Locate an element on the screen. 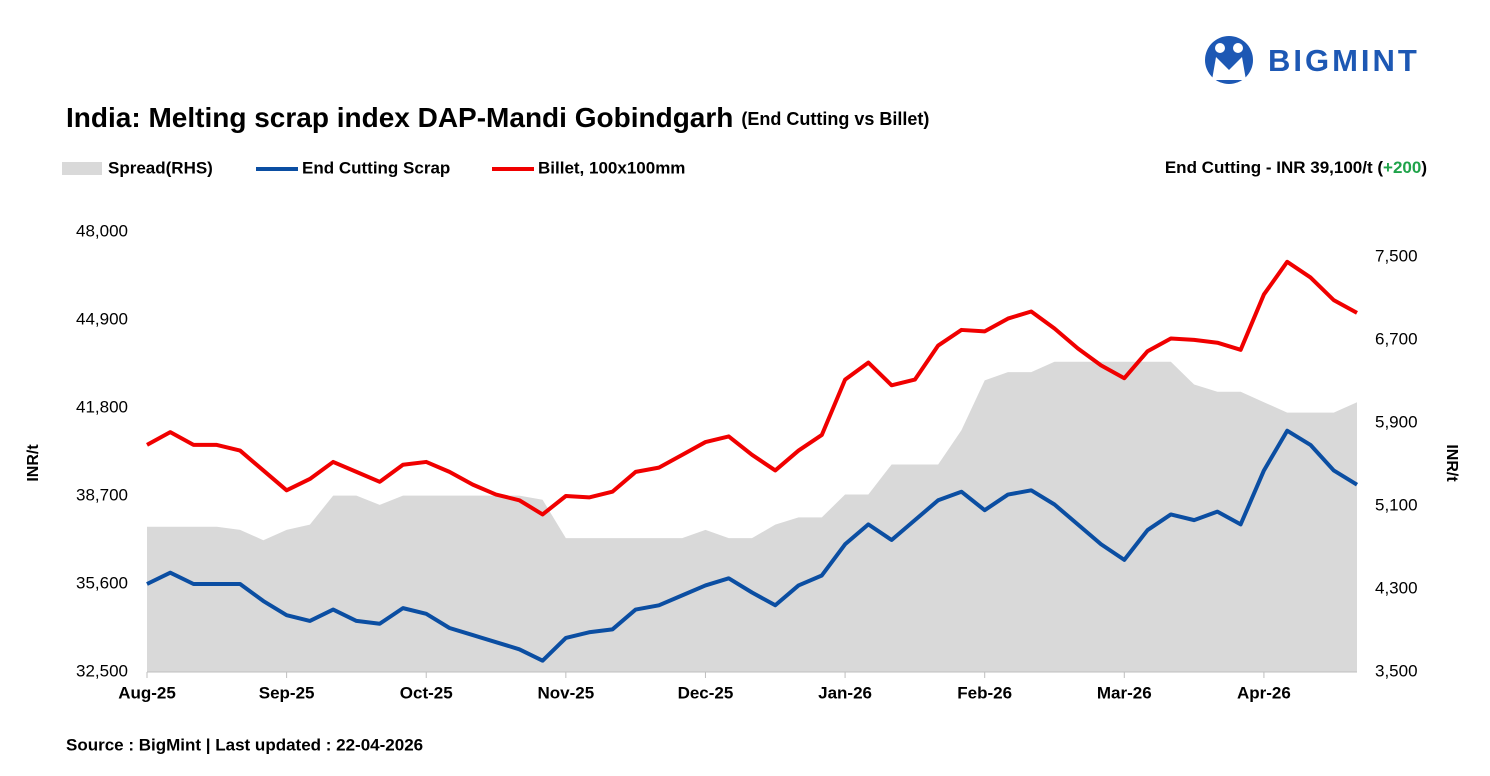 The width and height of the screenshot is (1490, 776). logo: BIGMINT is located at coordinates (1312, 60).